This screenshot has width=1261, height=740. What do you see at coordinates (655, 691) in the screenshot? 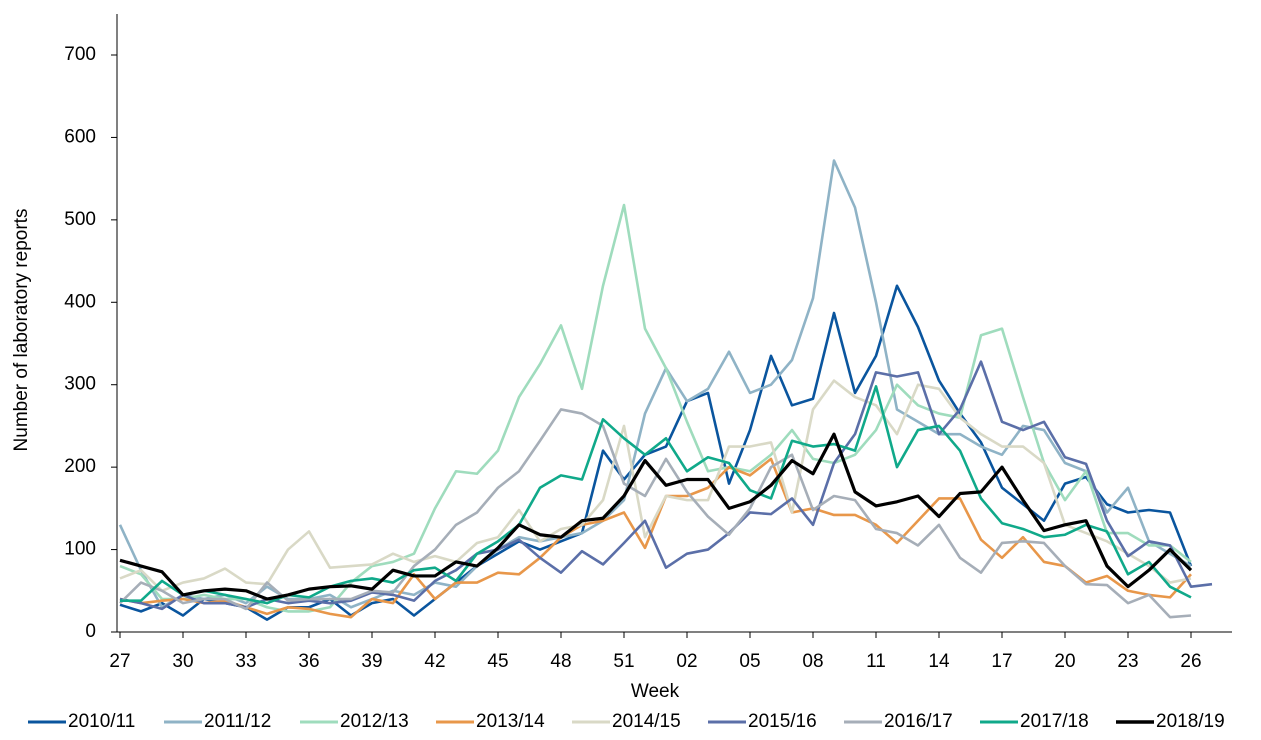
I see `x-axis-label: Week` at bounding box center [655, 691].